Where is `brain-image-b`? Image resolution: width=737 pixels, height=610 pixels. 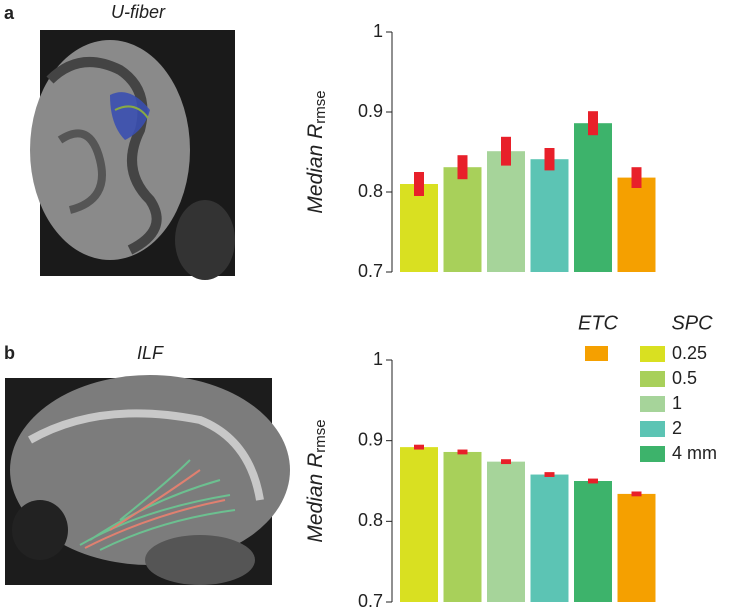 brain-image-b is located at coordinates (147, 480).